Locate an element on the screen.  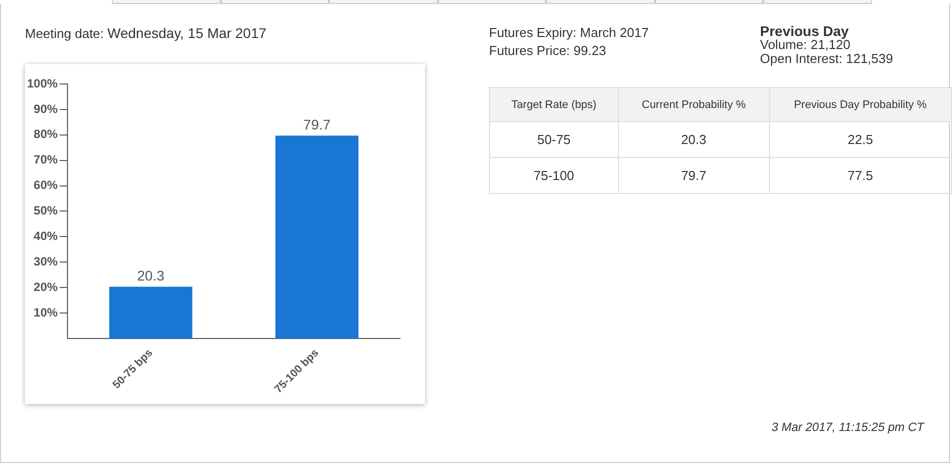
text: Target Rate (bps) is located at coordinates (554, 105).